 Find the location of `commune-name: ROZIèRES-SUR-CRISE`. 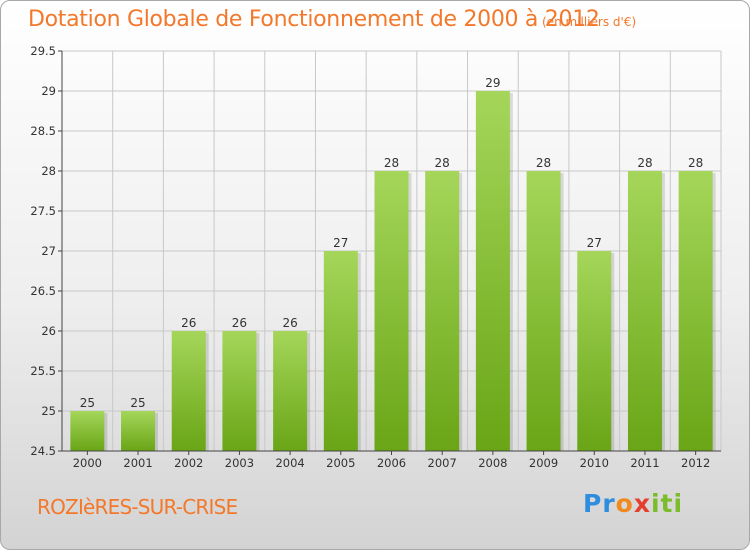

commune-name: ROZIèRES-SUR-CRISE is located at coordinates (137, 507).